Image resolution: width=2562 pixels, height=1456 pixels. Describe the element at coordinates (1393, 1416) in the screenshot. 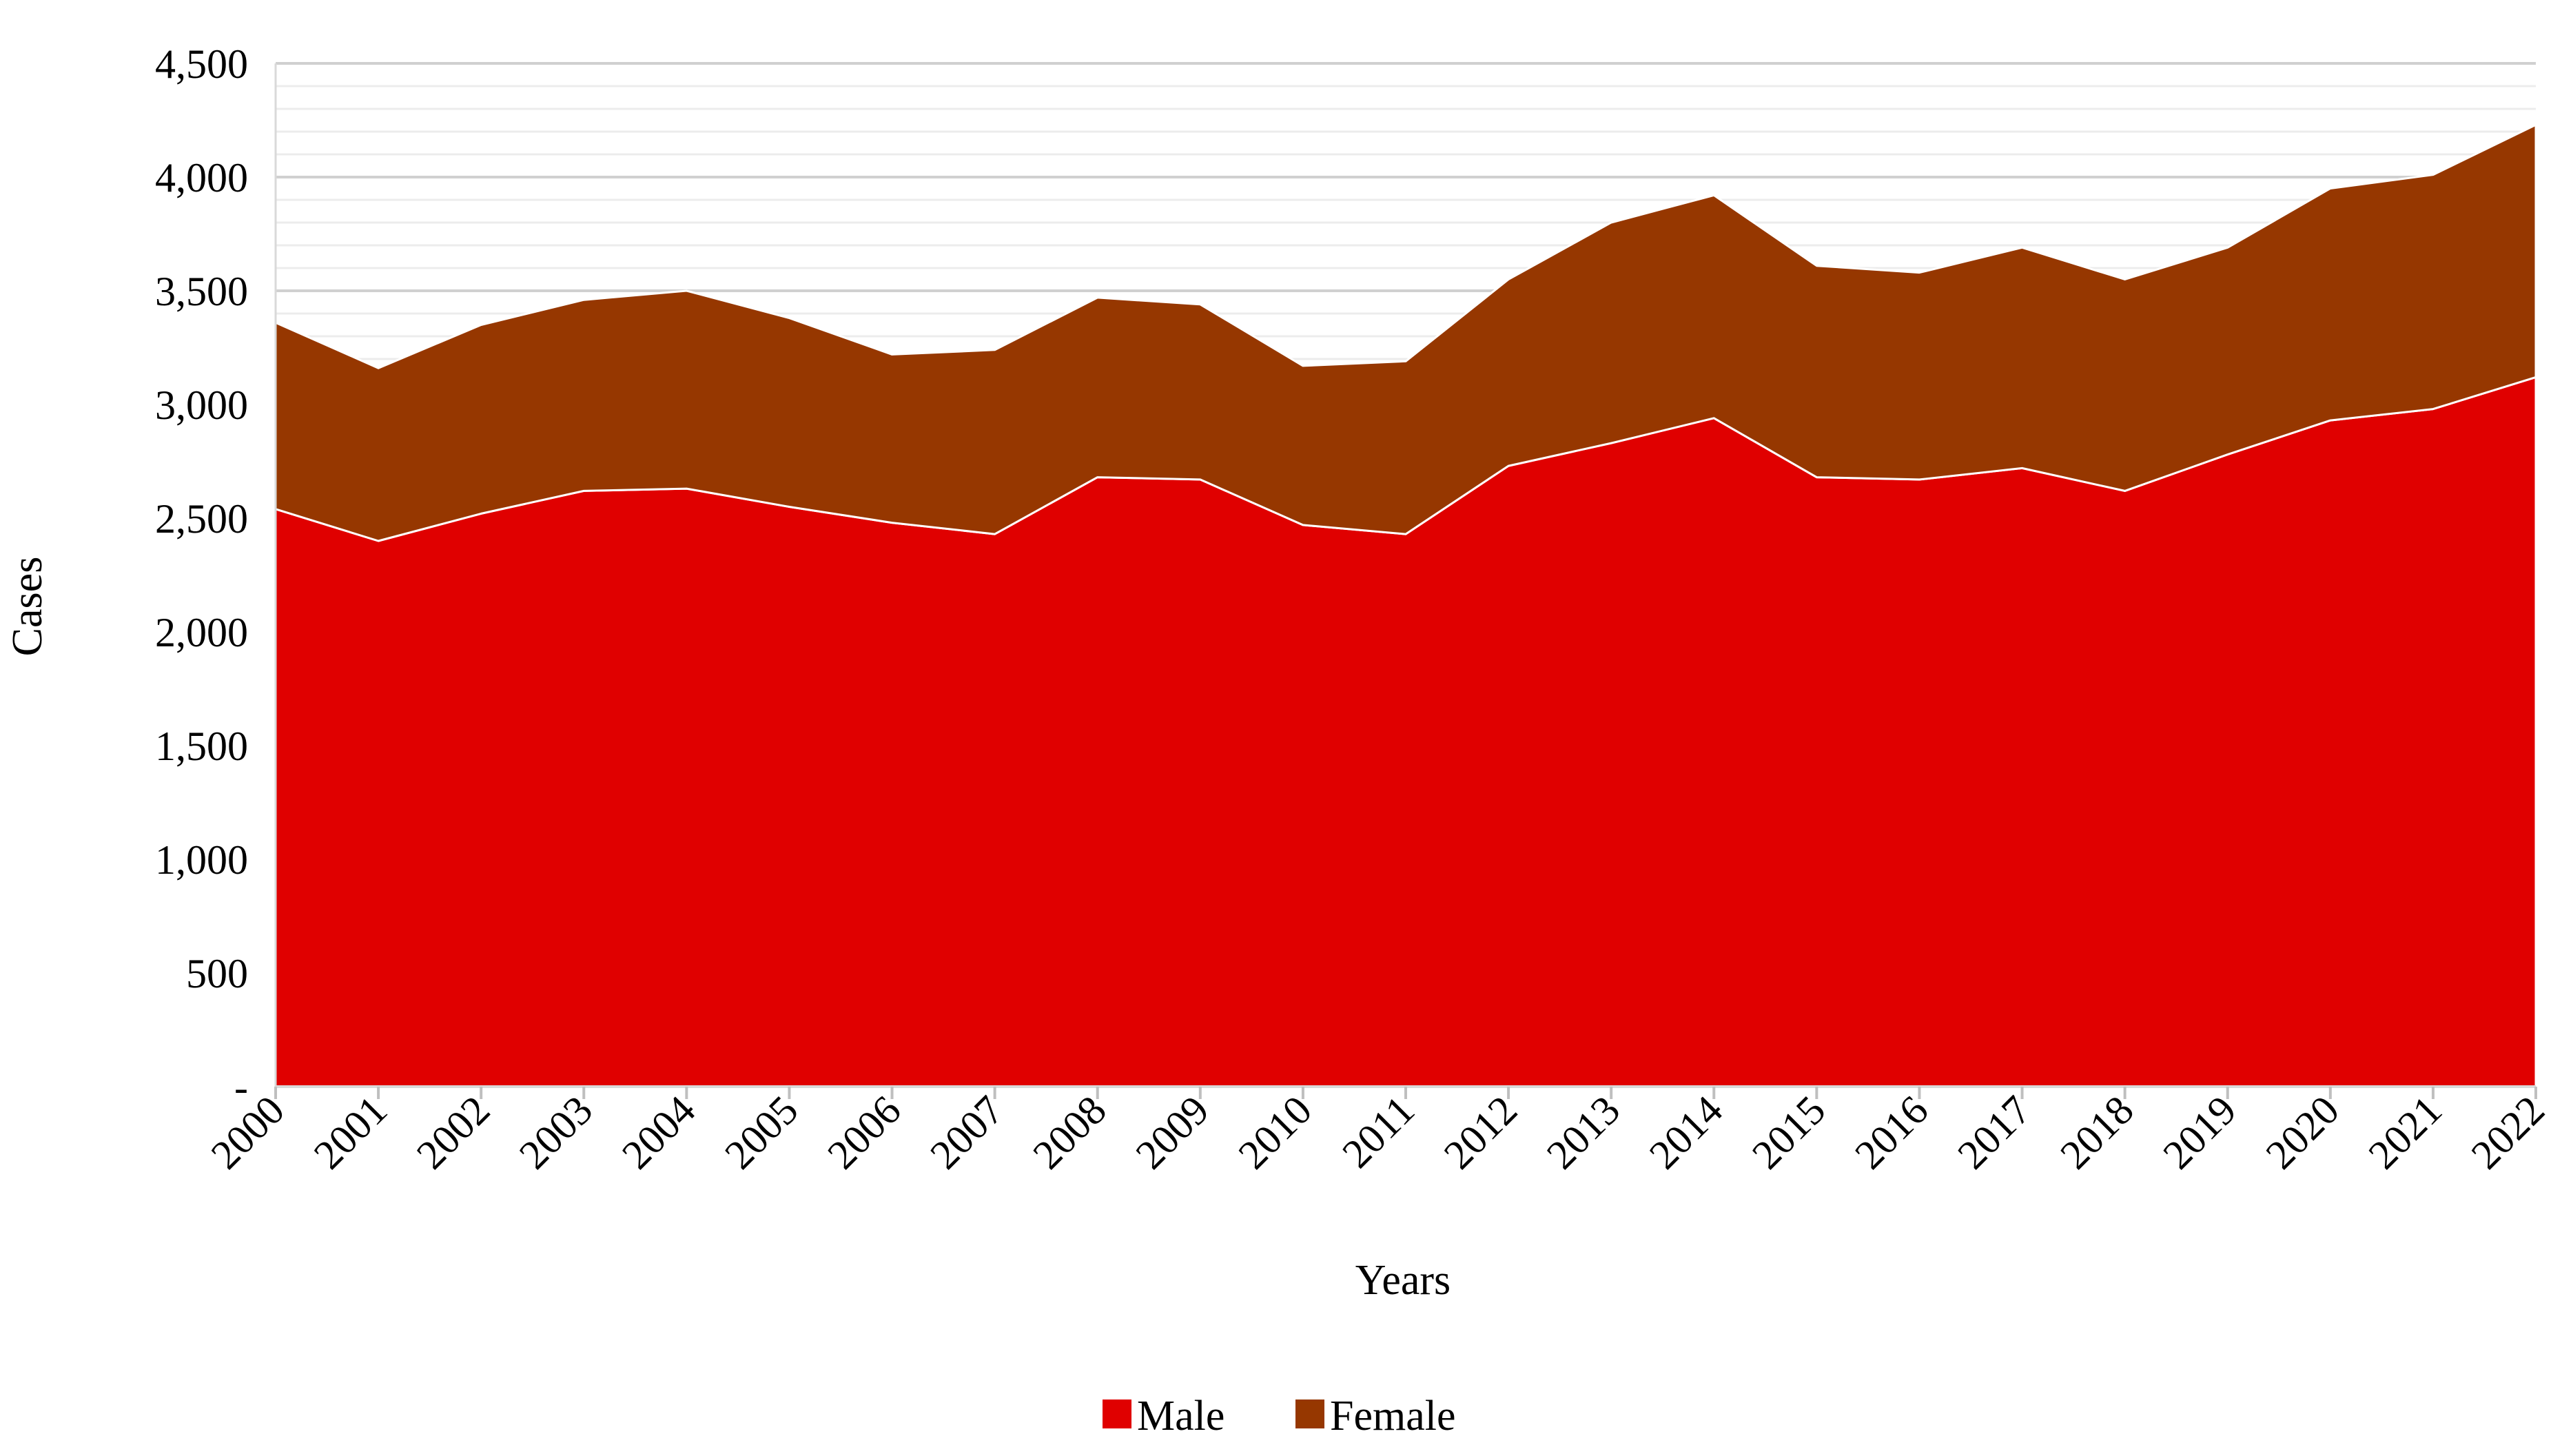

I see `legend-label: Female` at that location.